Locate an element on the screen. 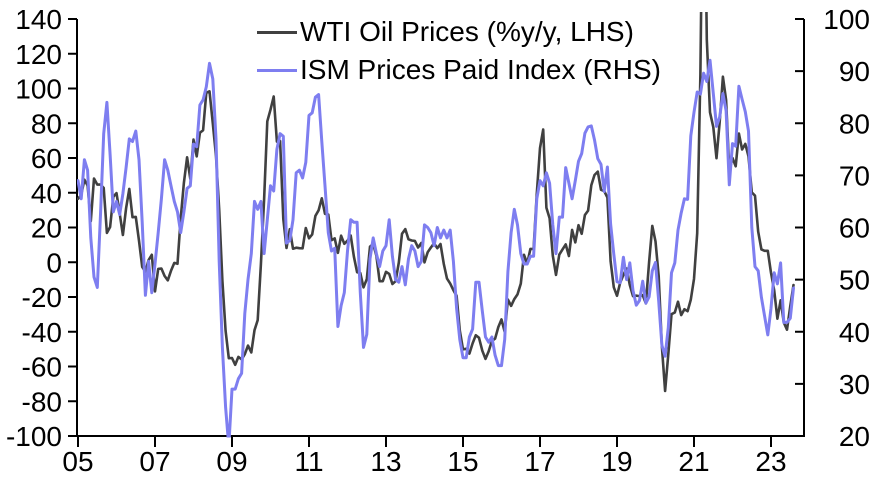 Image resolution: width=873 pixels, height=482 pixels. legend-label-wti: WTI Oil Prices (%y/y, LHS) is located at coordinates (467, 31).